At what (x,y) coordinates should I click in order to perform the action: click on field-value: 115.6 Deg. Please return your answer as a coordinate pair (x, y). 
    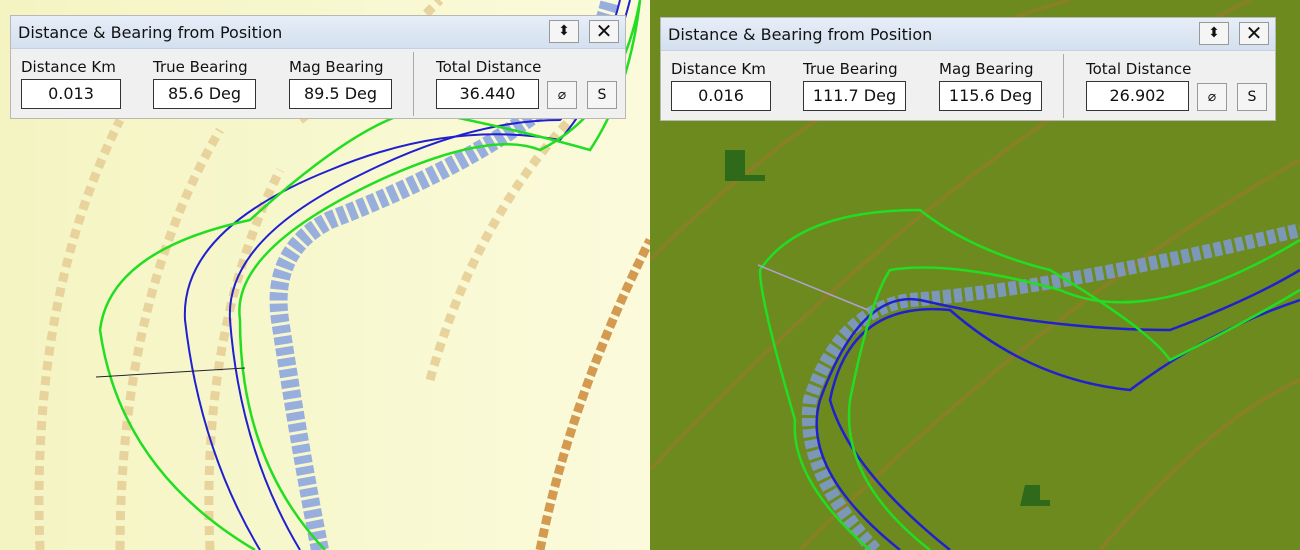
    Looking at the image, I should click on (990, 96).